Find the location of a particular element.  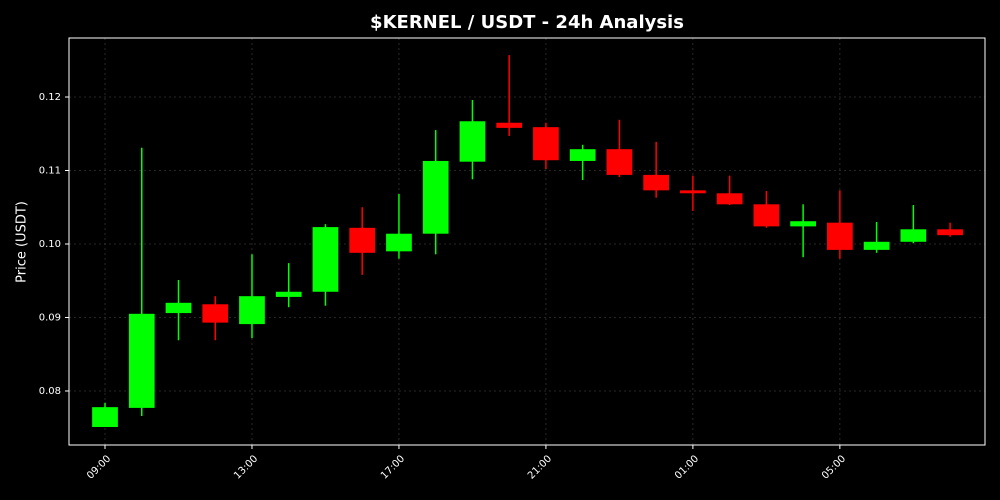

y-tick-label: 0.08 is located at coordinates (50, 391).